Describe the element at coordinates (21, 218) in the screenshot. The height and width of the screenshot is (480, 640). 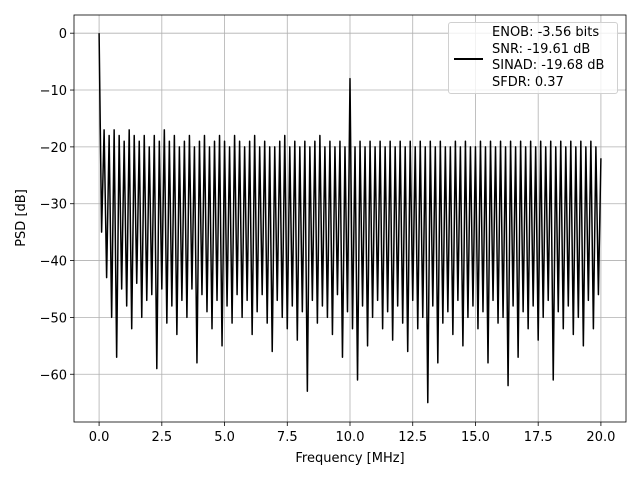
I see `y-axis-label: PSD [dB]` at that location.